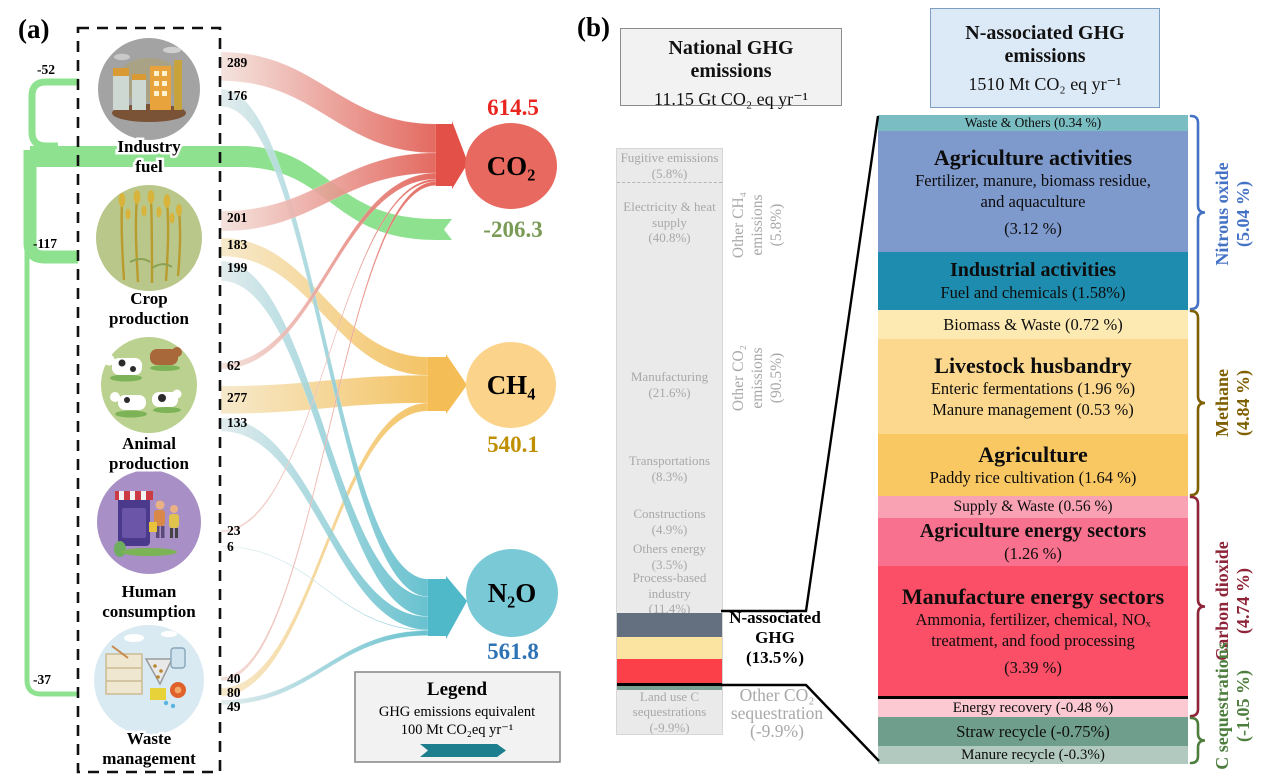  What do you see at coordinates (460, 155) in the screenshot?
I see `co2-arrow-head` at bounding box center [460, 155].